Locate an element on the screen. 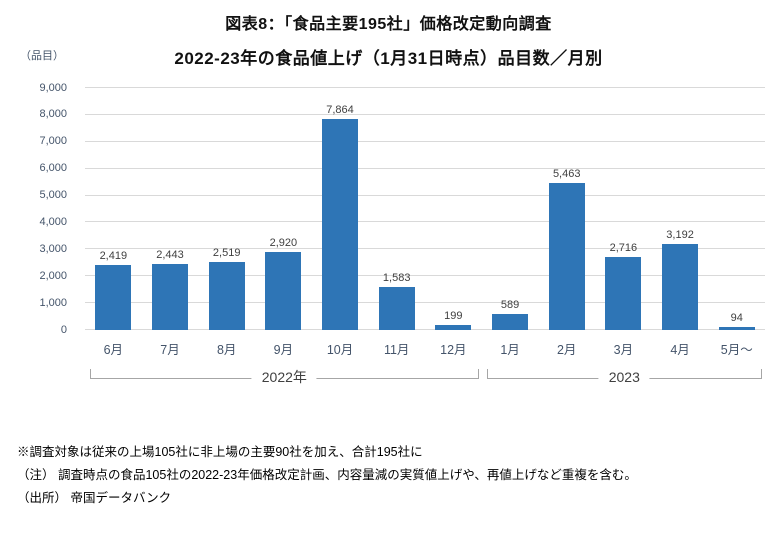 Image resolution: width=777 pixels, height=549 pixels. year-group-label: 2022年 is located at coordinates (284, 377).